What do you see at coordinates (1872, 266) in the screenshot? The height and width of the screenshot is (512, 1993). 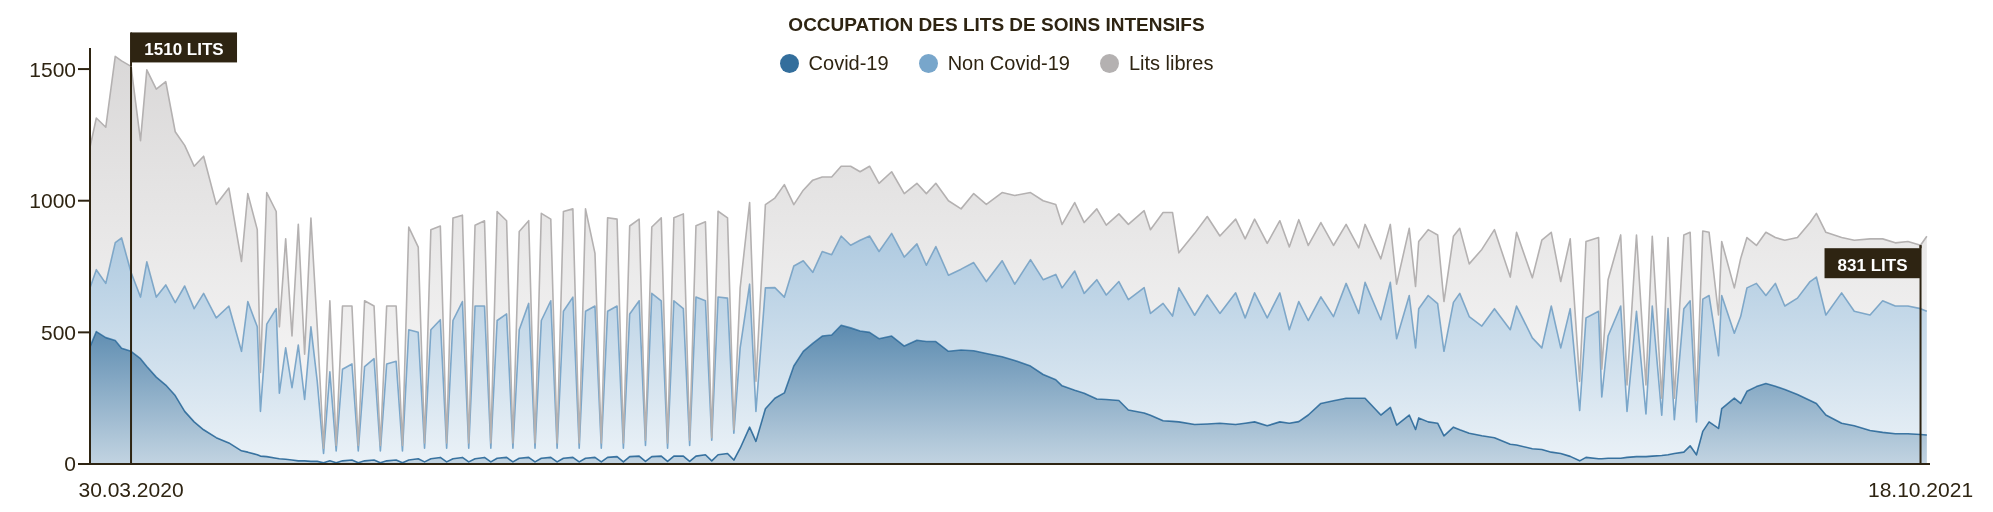 I see `annotation: 831 LITS` at bounding box center [1872, 266].